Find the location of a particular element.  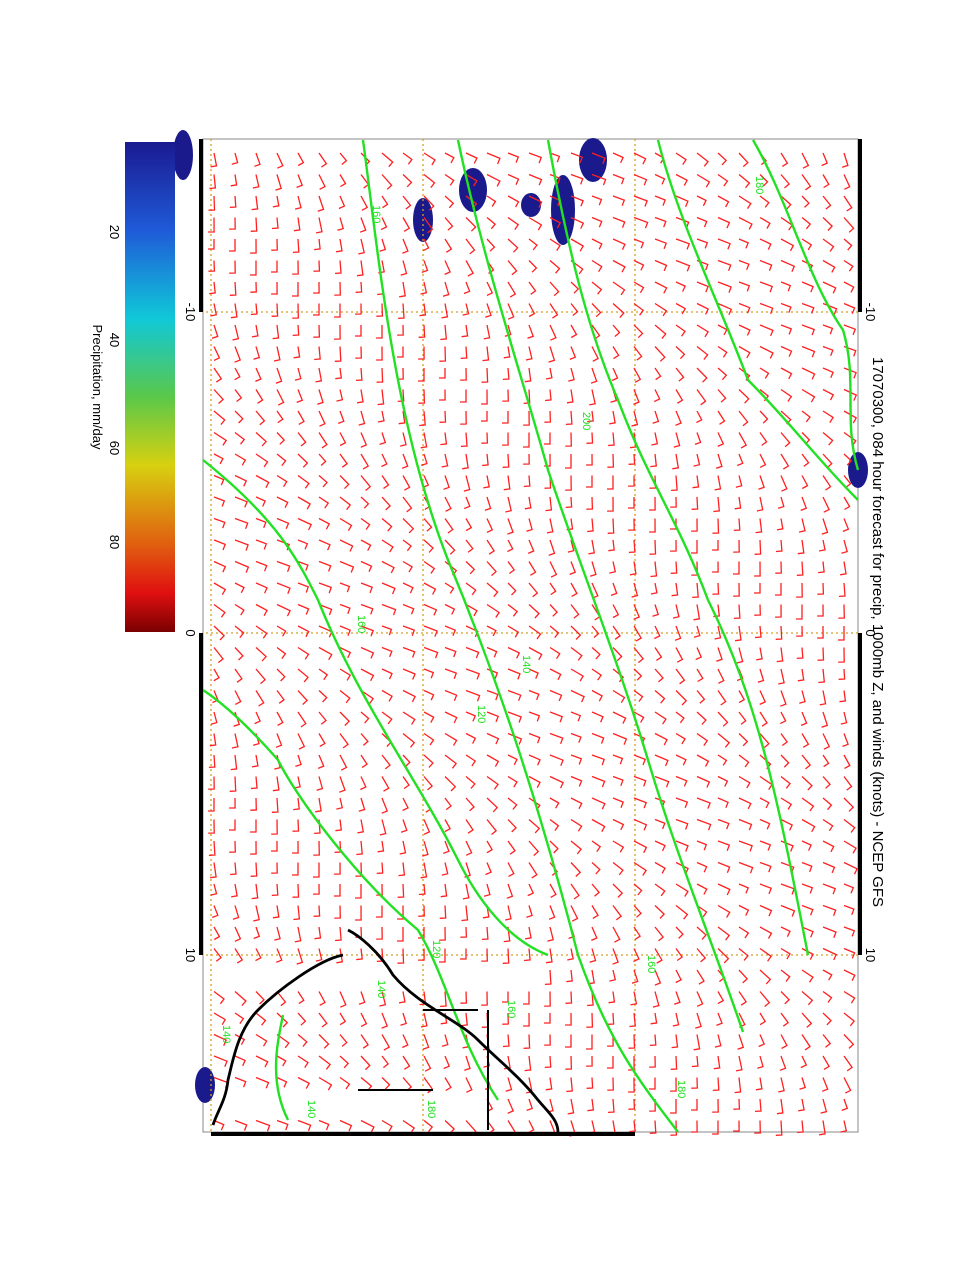

edge-bar is located at coordinates (860, 225).